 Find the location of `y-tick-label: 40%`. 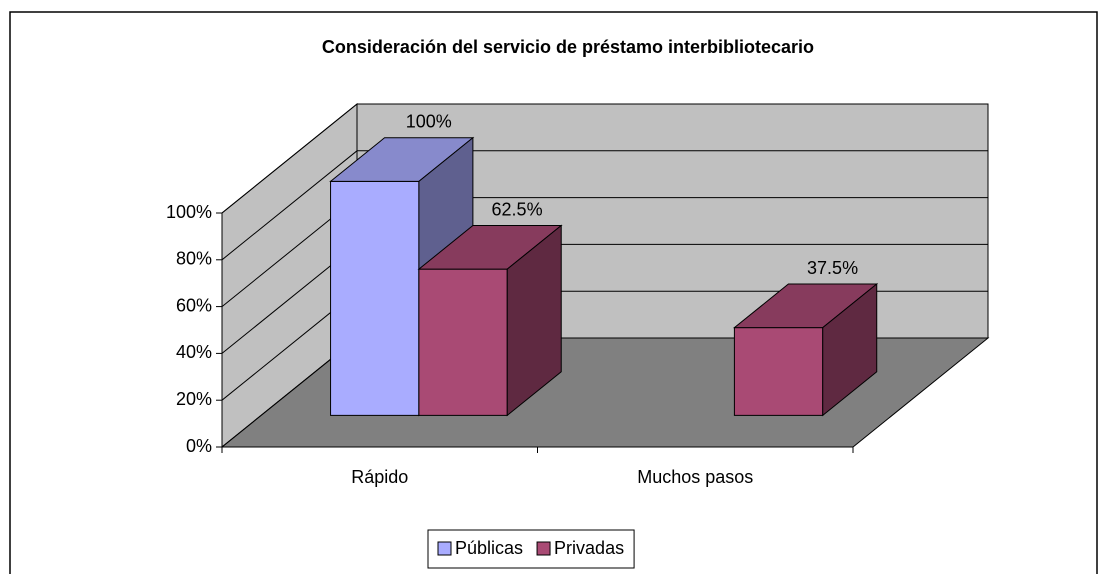

y-tick-label: 40% is located at coordinates (194, 352).